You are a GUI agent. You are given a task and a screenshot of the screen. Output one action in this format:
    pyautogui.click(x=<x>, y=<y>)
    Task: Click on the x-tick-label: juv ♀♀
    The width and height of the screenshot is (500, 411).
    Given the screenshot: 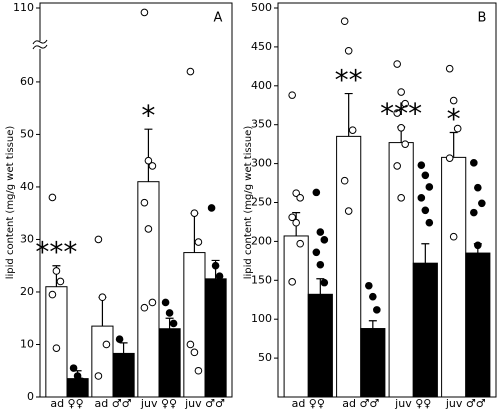 What is the action you would take?
    pyautogui.click(x=158, y=403)
    